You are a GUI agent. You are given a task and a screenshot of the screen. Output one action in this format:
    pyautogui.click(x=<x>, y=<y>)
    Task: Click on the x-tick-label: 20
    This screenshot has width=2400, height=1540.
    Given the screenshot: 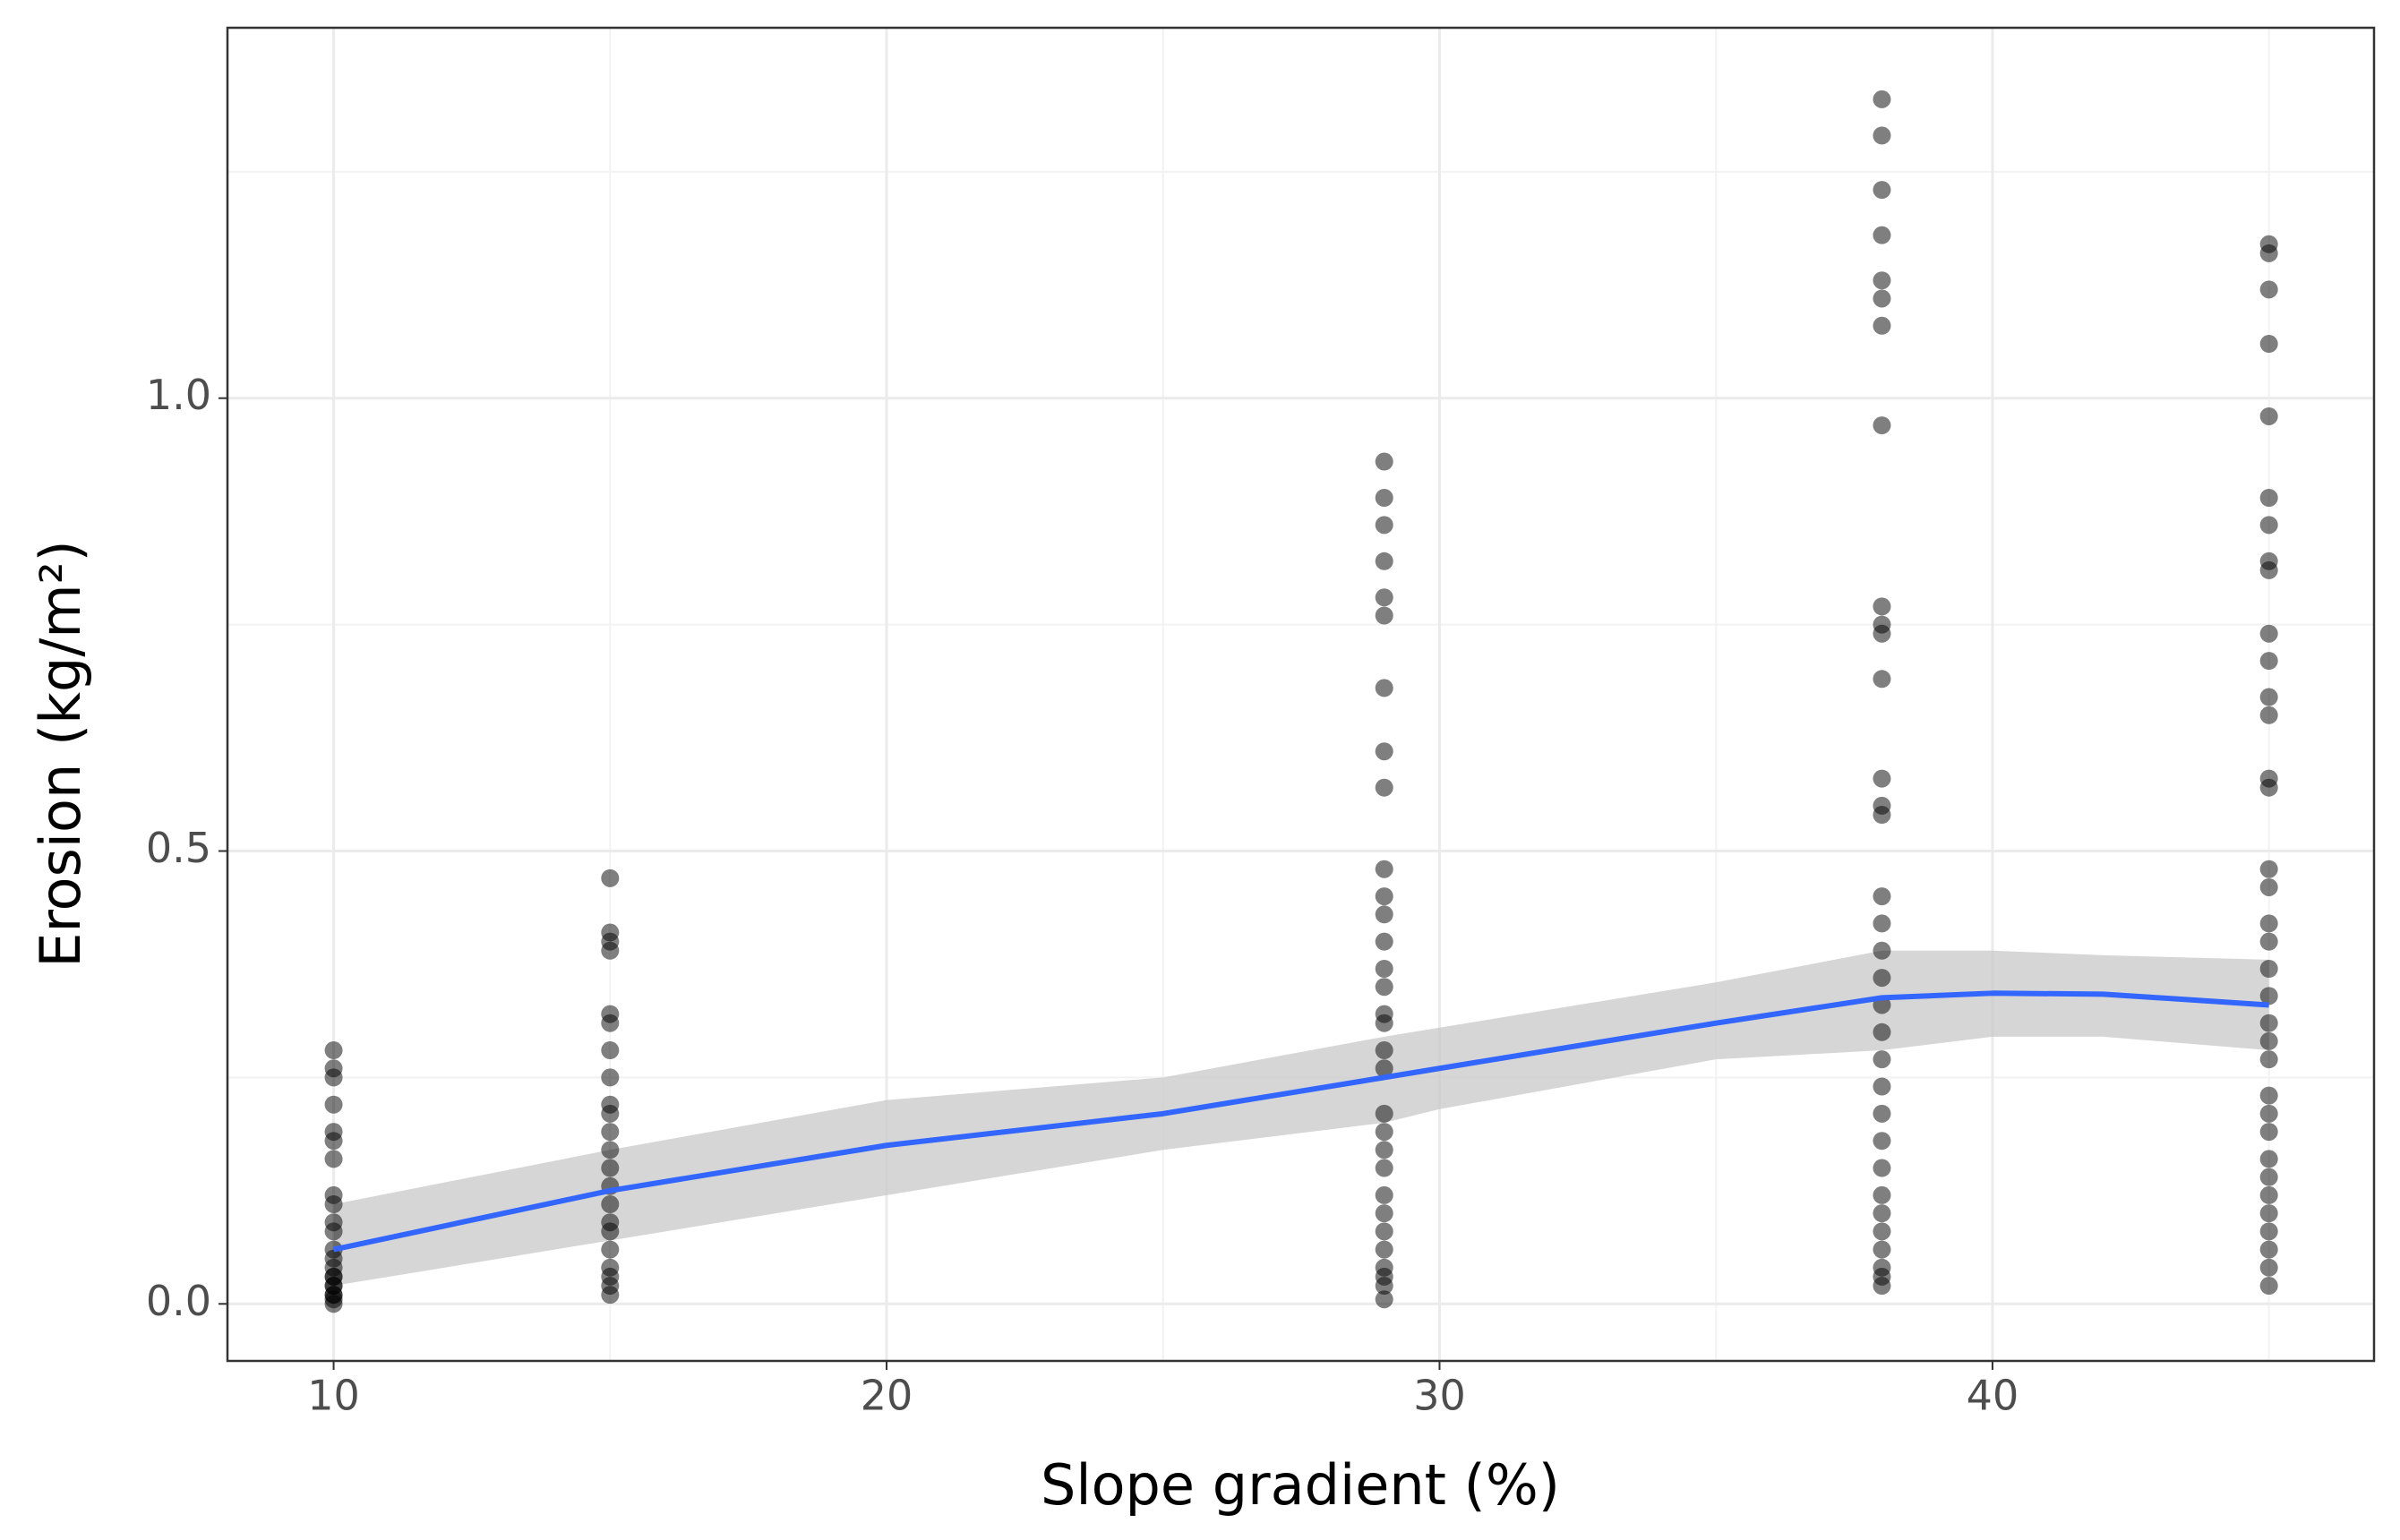 What is the action you would take?
    pyautogui.click(x=887, y=1396)
    